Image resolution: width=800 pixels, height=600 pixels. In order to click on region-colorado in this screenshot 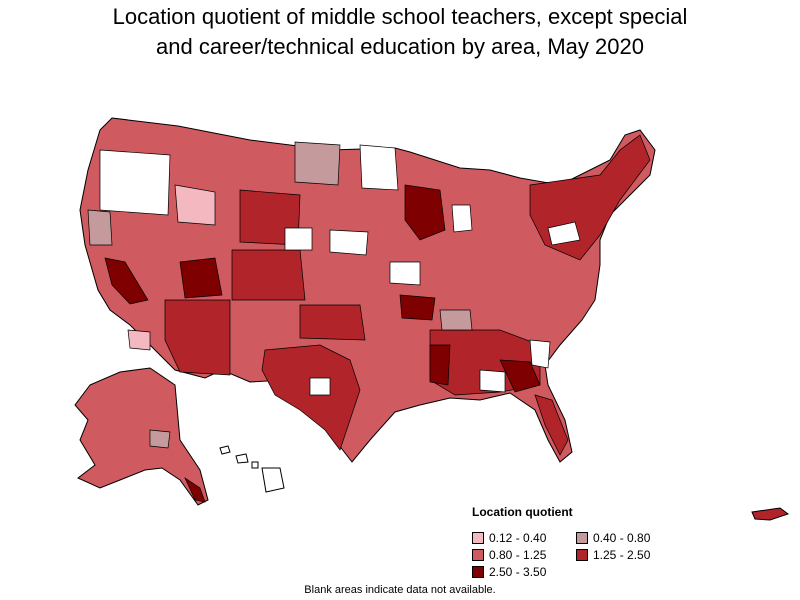, I will do `click(268, 275)`.